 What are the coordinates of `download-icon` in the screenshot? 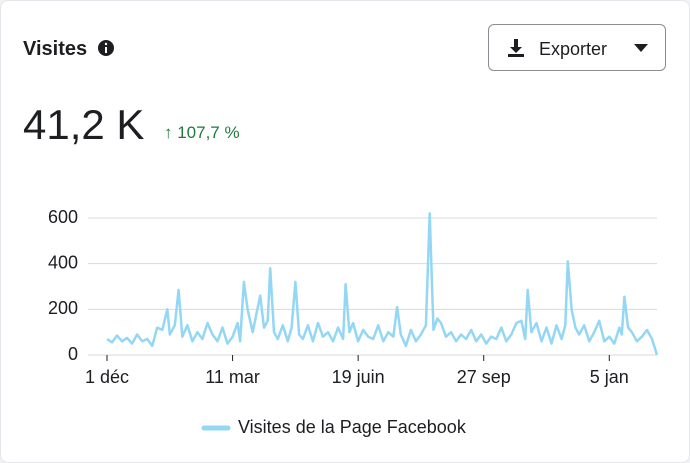 It's located at (516, 48).